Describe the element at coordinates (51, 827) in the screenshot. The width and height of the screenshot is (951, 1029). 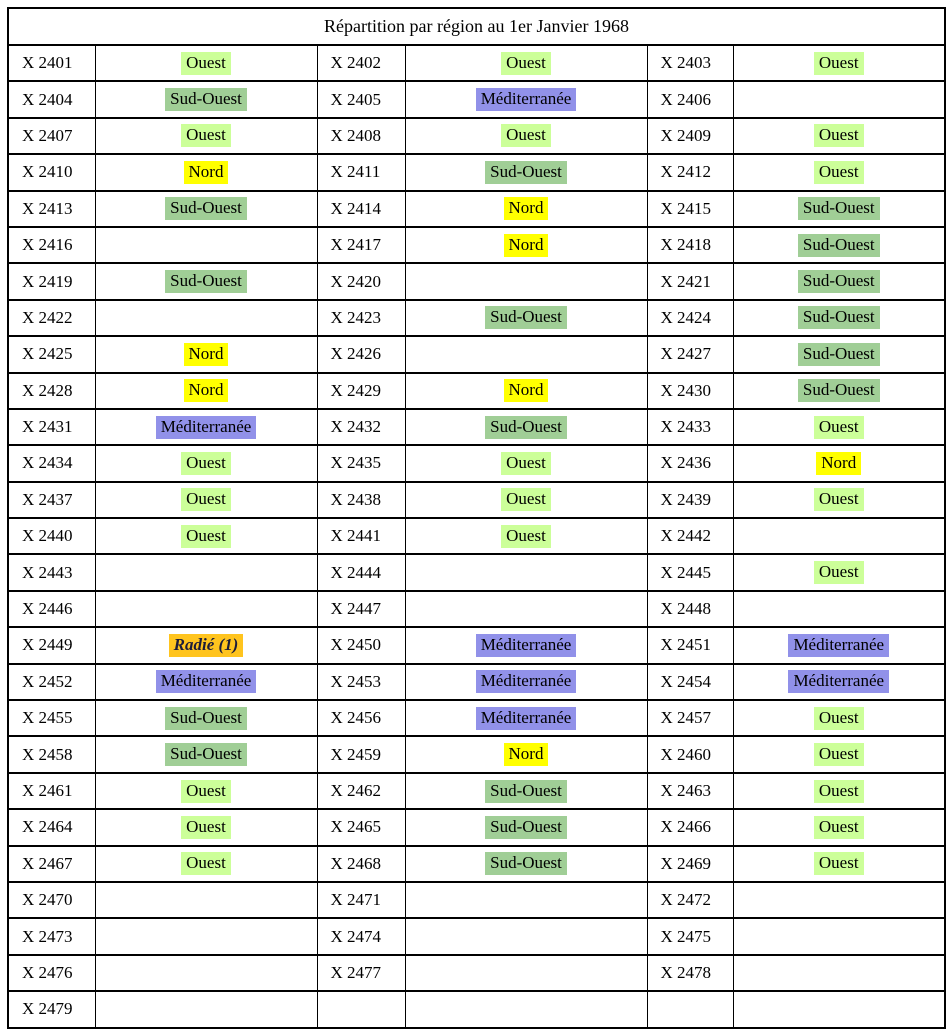
I see `unit-code-cell: X 2464` at that location.